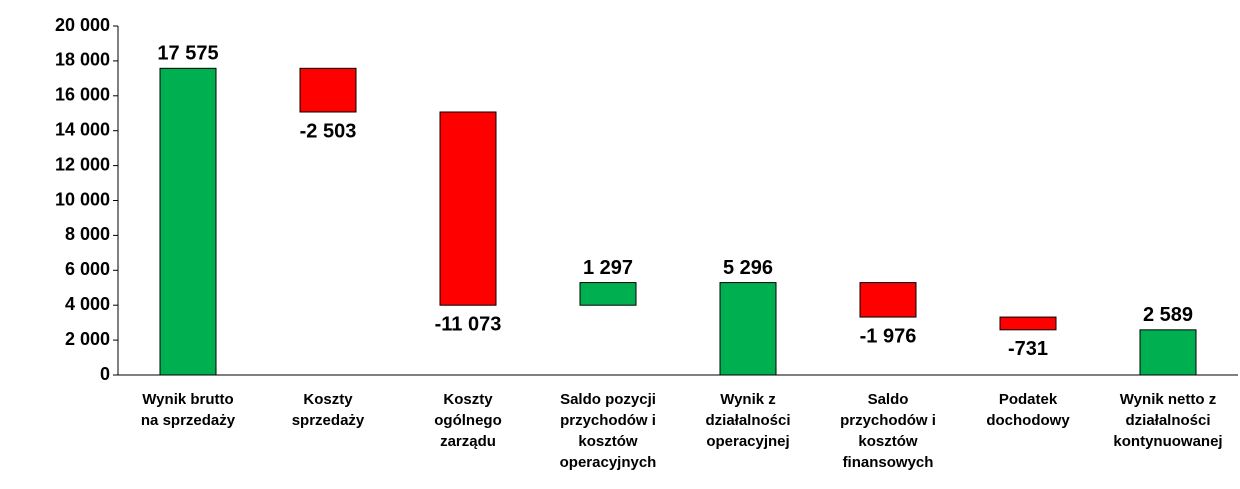  Describe the element at coordinates (1168, 315) in the screenshot. I see `value-label: 2 589` at that location.